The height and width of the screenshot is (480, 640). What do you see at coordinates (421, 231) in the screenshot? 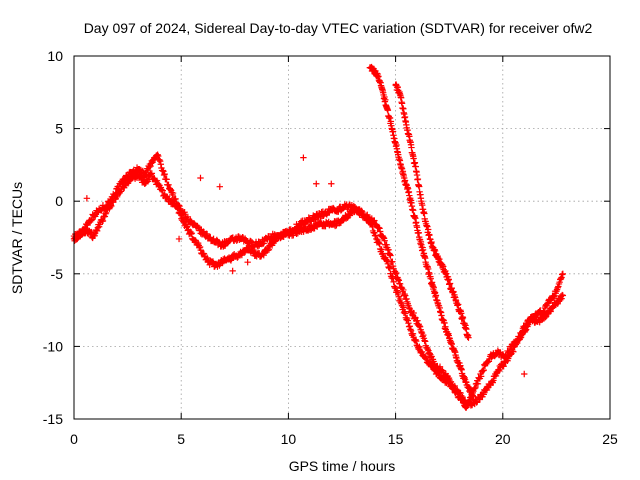
I see `series-track-c` at bounding box center [421, 231].